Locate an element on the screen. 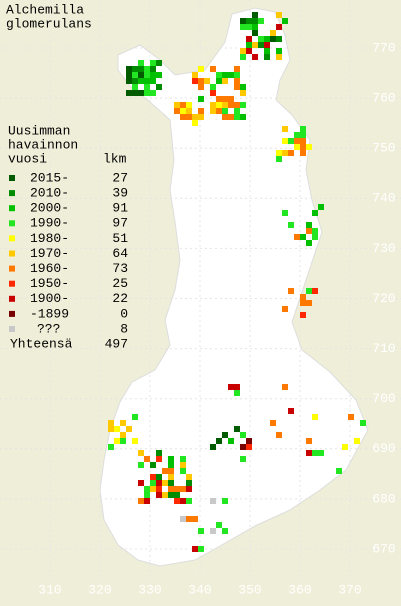 The width and height of the screenshot is (401, 606). legend-label: -1899 is located at coordinates (49, 313).